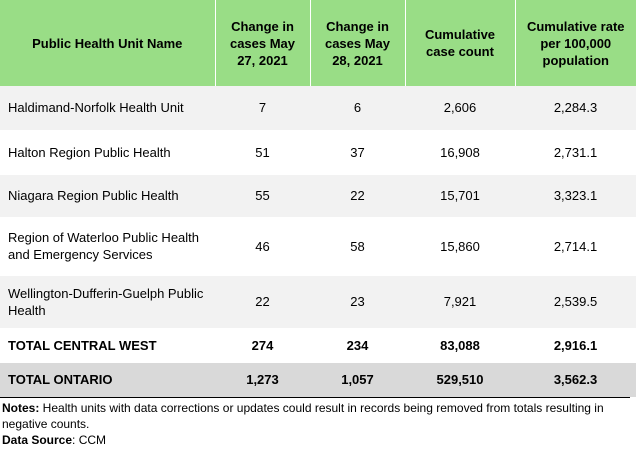  I want to click on change-may27-cell: 274, so click(262, 345).